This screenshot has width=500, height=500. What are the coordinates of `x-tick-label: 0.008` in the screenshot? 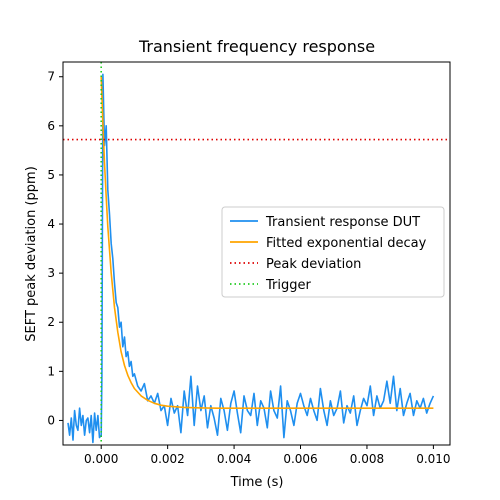 It's located at (367, 459).